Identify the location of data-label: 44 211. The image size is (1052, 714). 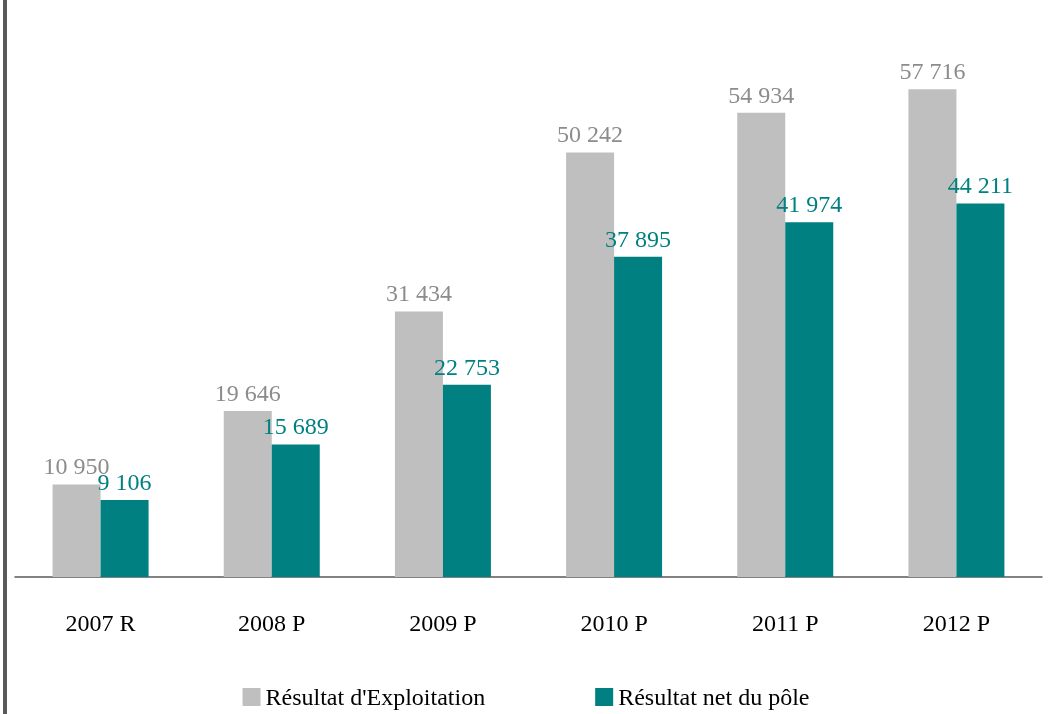
(980, 185).